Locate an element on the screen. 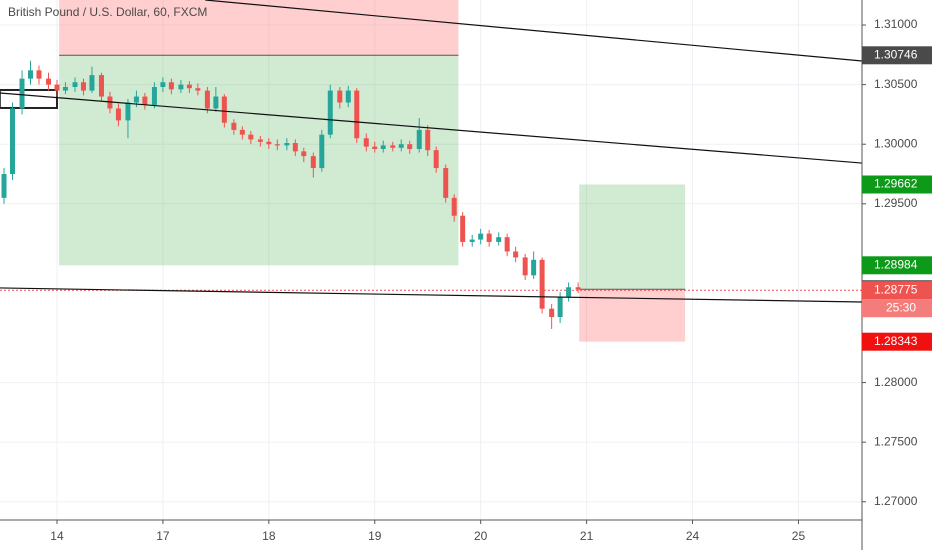 The width and height of the screenshot is (932, 550). y-tick-label: 1.29500 is located at coordinates (896, 203).